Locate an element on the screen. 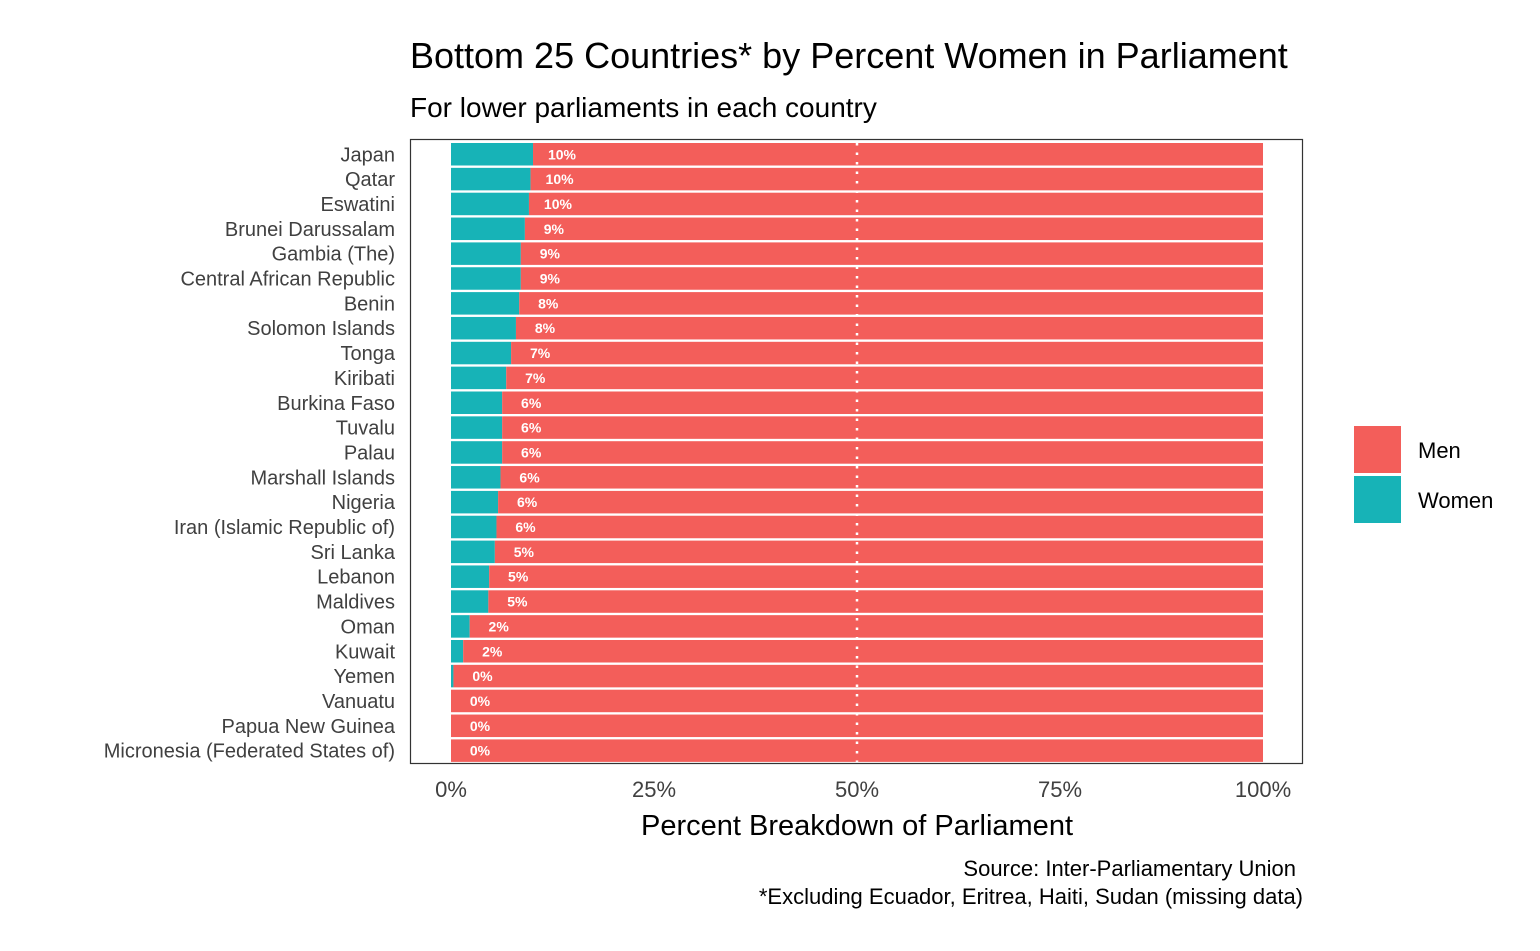 The width and height of the screenshot is (1540, 951). bar-data-label-5: 9% is located at coordinates (550, 279).